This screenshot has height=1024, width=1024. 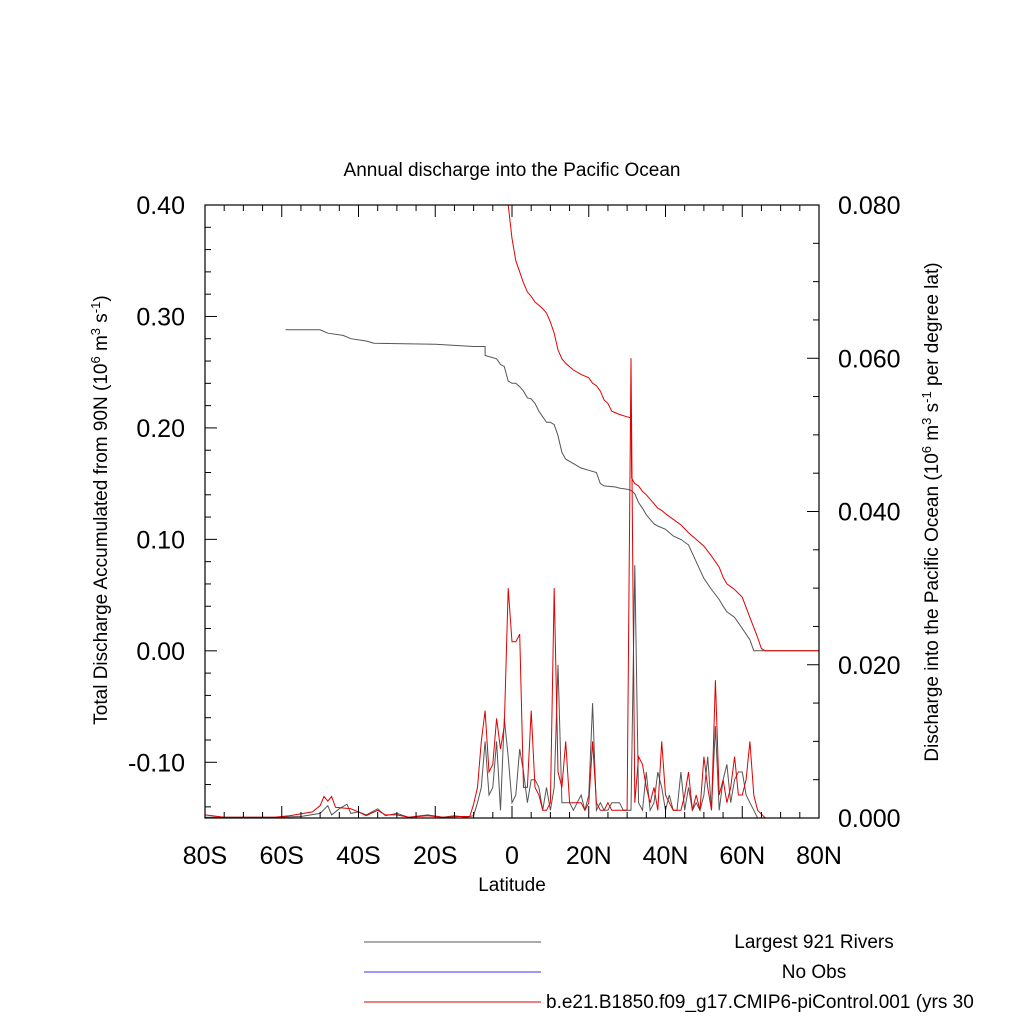 I want to click on left-y-tick-label: -0.10, so click(x=156, y=763).